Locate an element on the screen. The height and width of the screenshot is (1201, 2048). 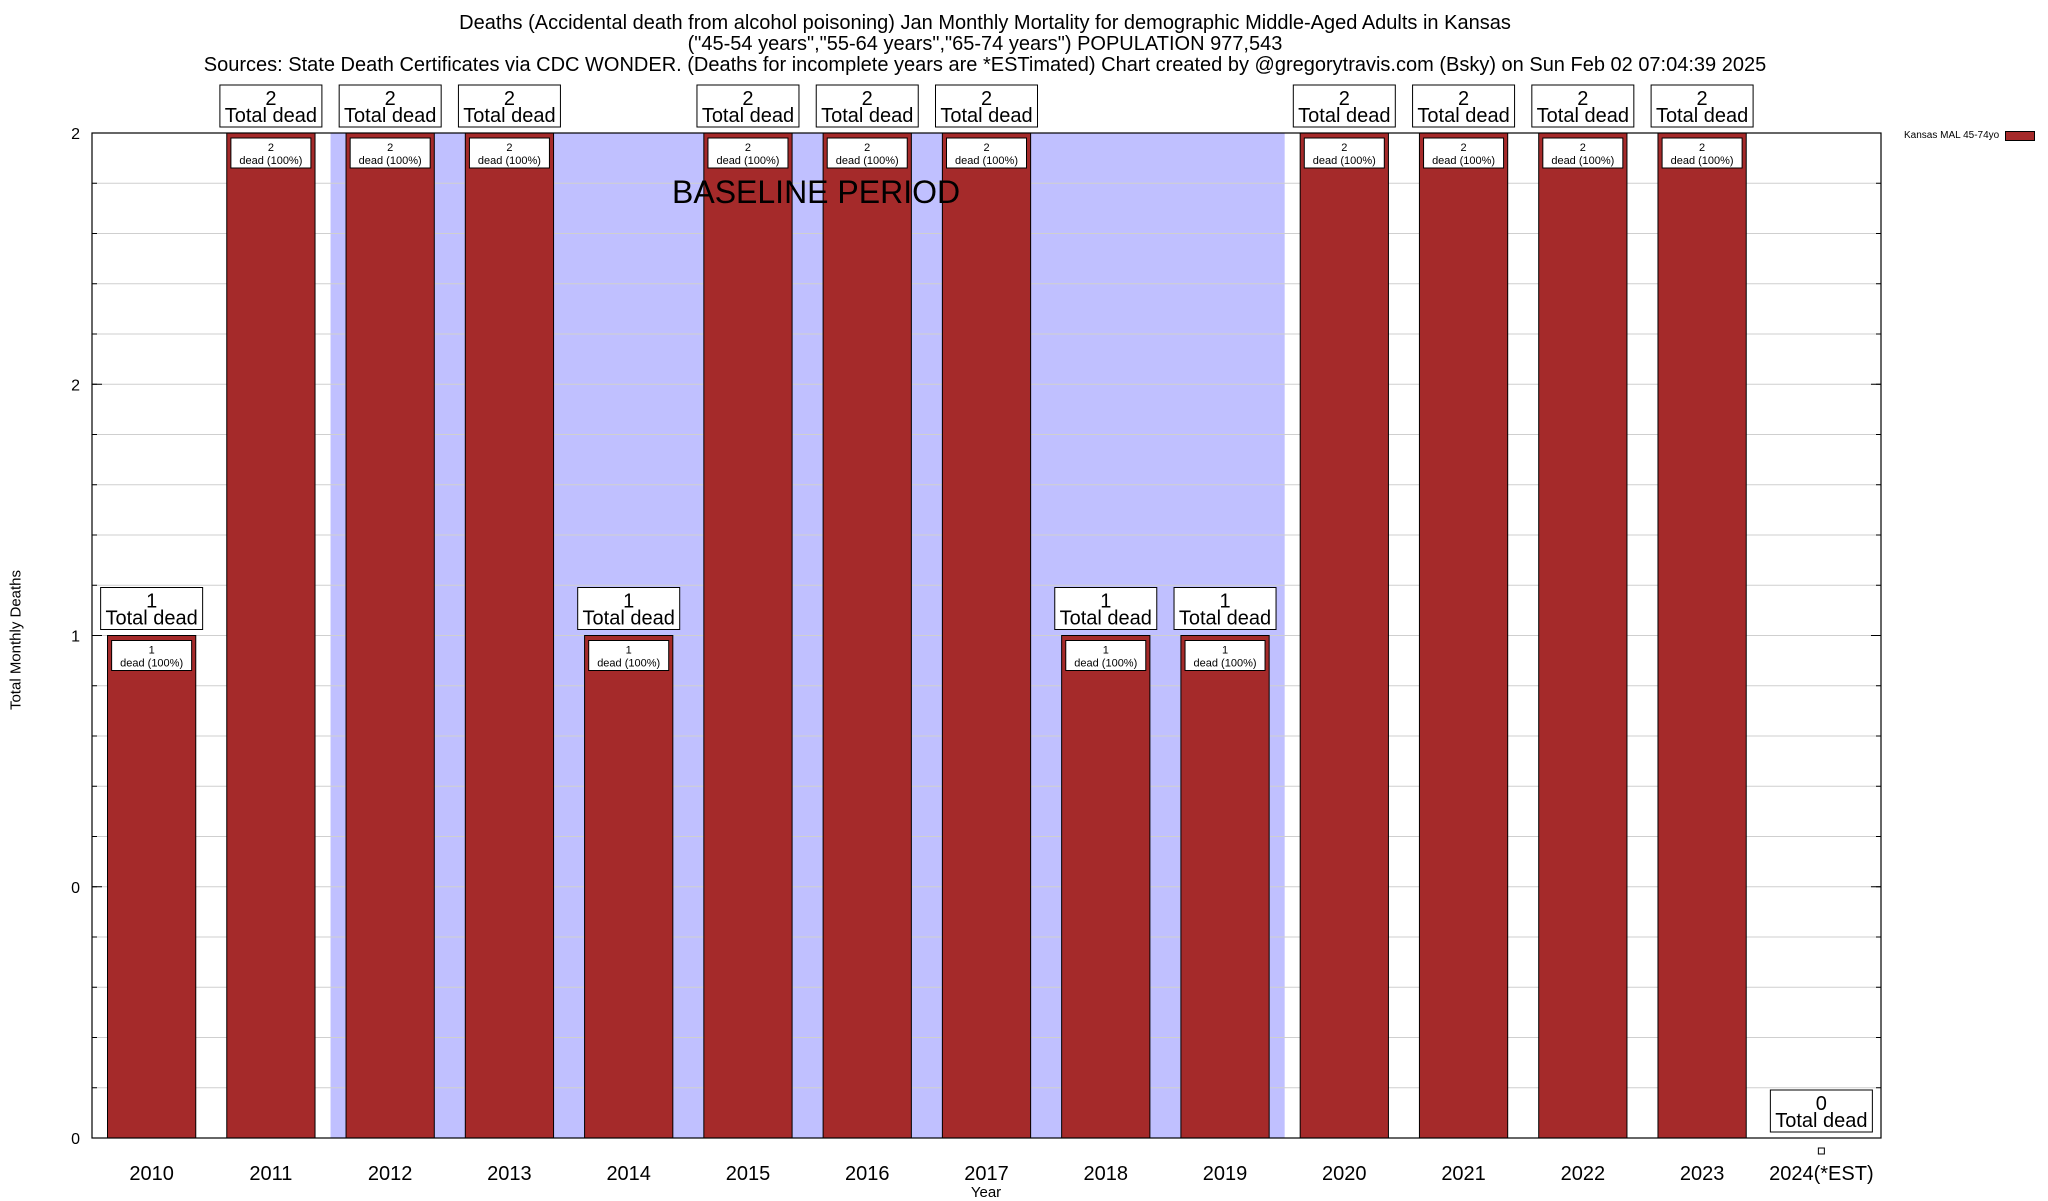
y-tick-label: 0 is located at coordinates (75, 888).